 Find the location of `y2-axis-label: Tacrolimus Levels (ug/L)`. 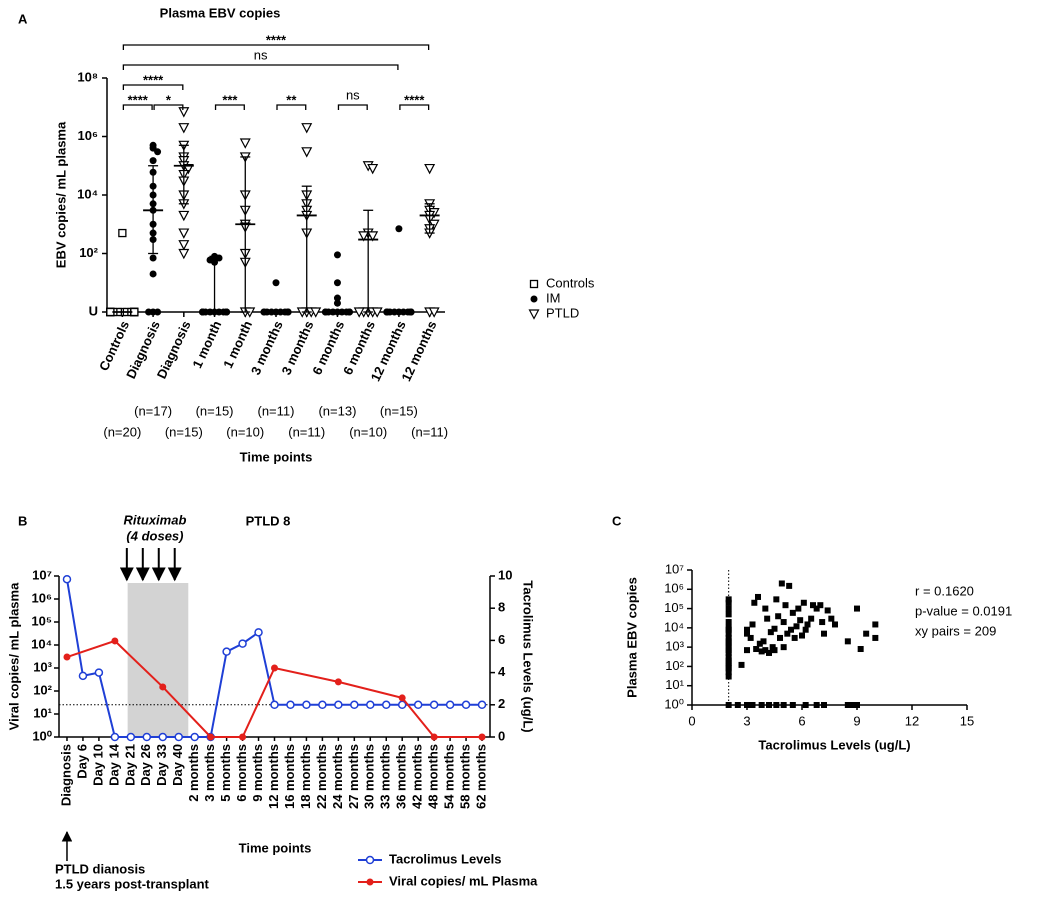

y2-axis-label: Tacrolimus Levels (ug/L) is located at coordinates (528, 656).